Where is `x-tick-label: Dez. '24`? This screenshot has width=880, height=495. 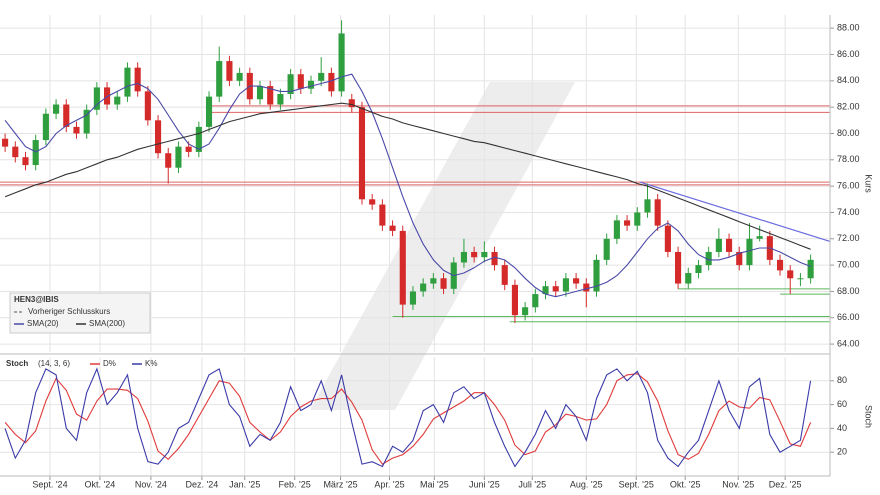
x-tick-label: Dez. '24 is located at coordinates (202, 484).